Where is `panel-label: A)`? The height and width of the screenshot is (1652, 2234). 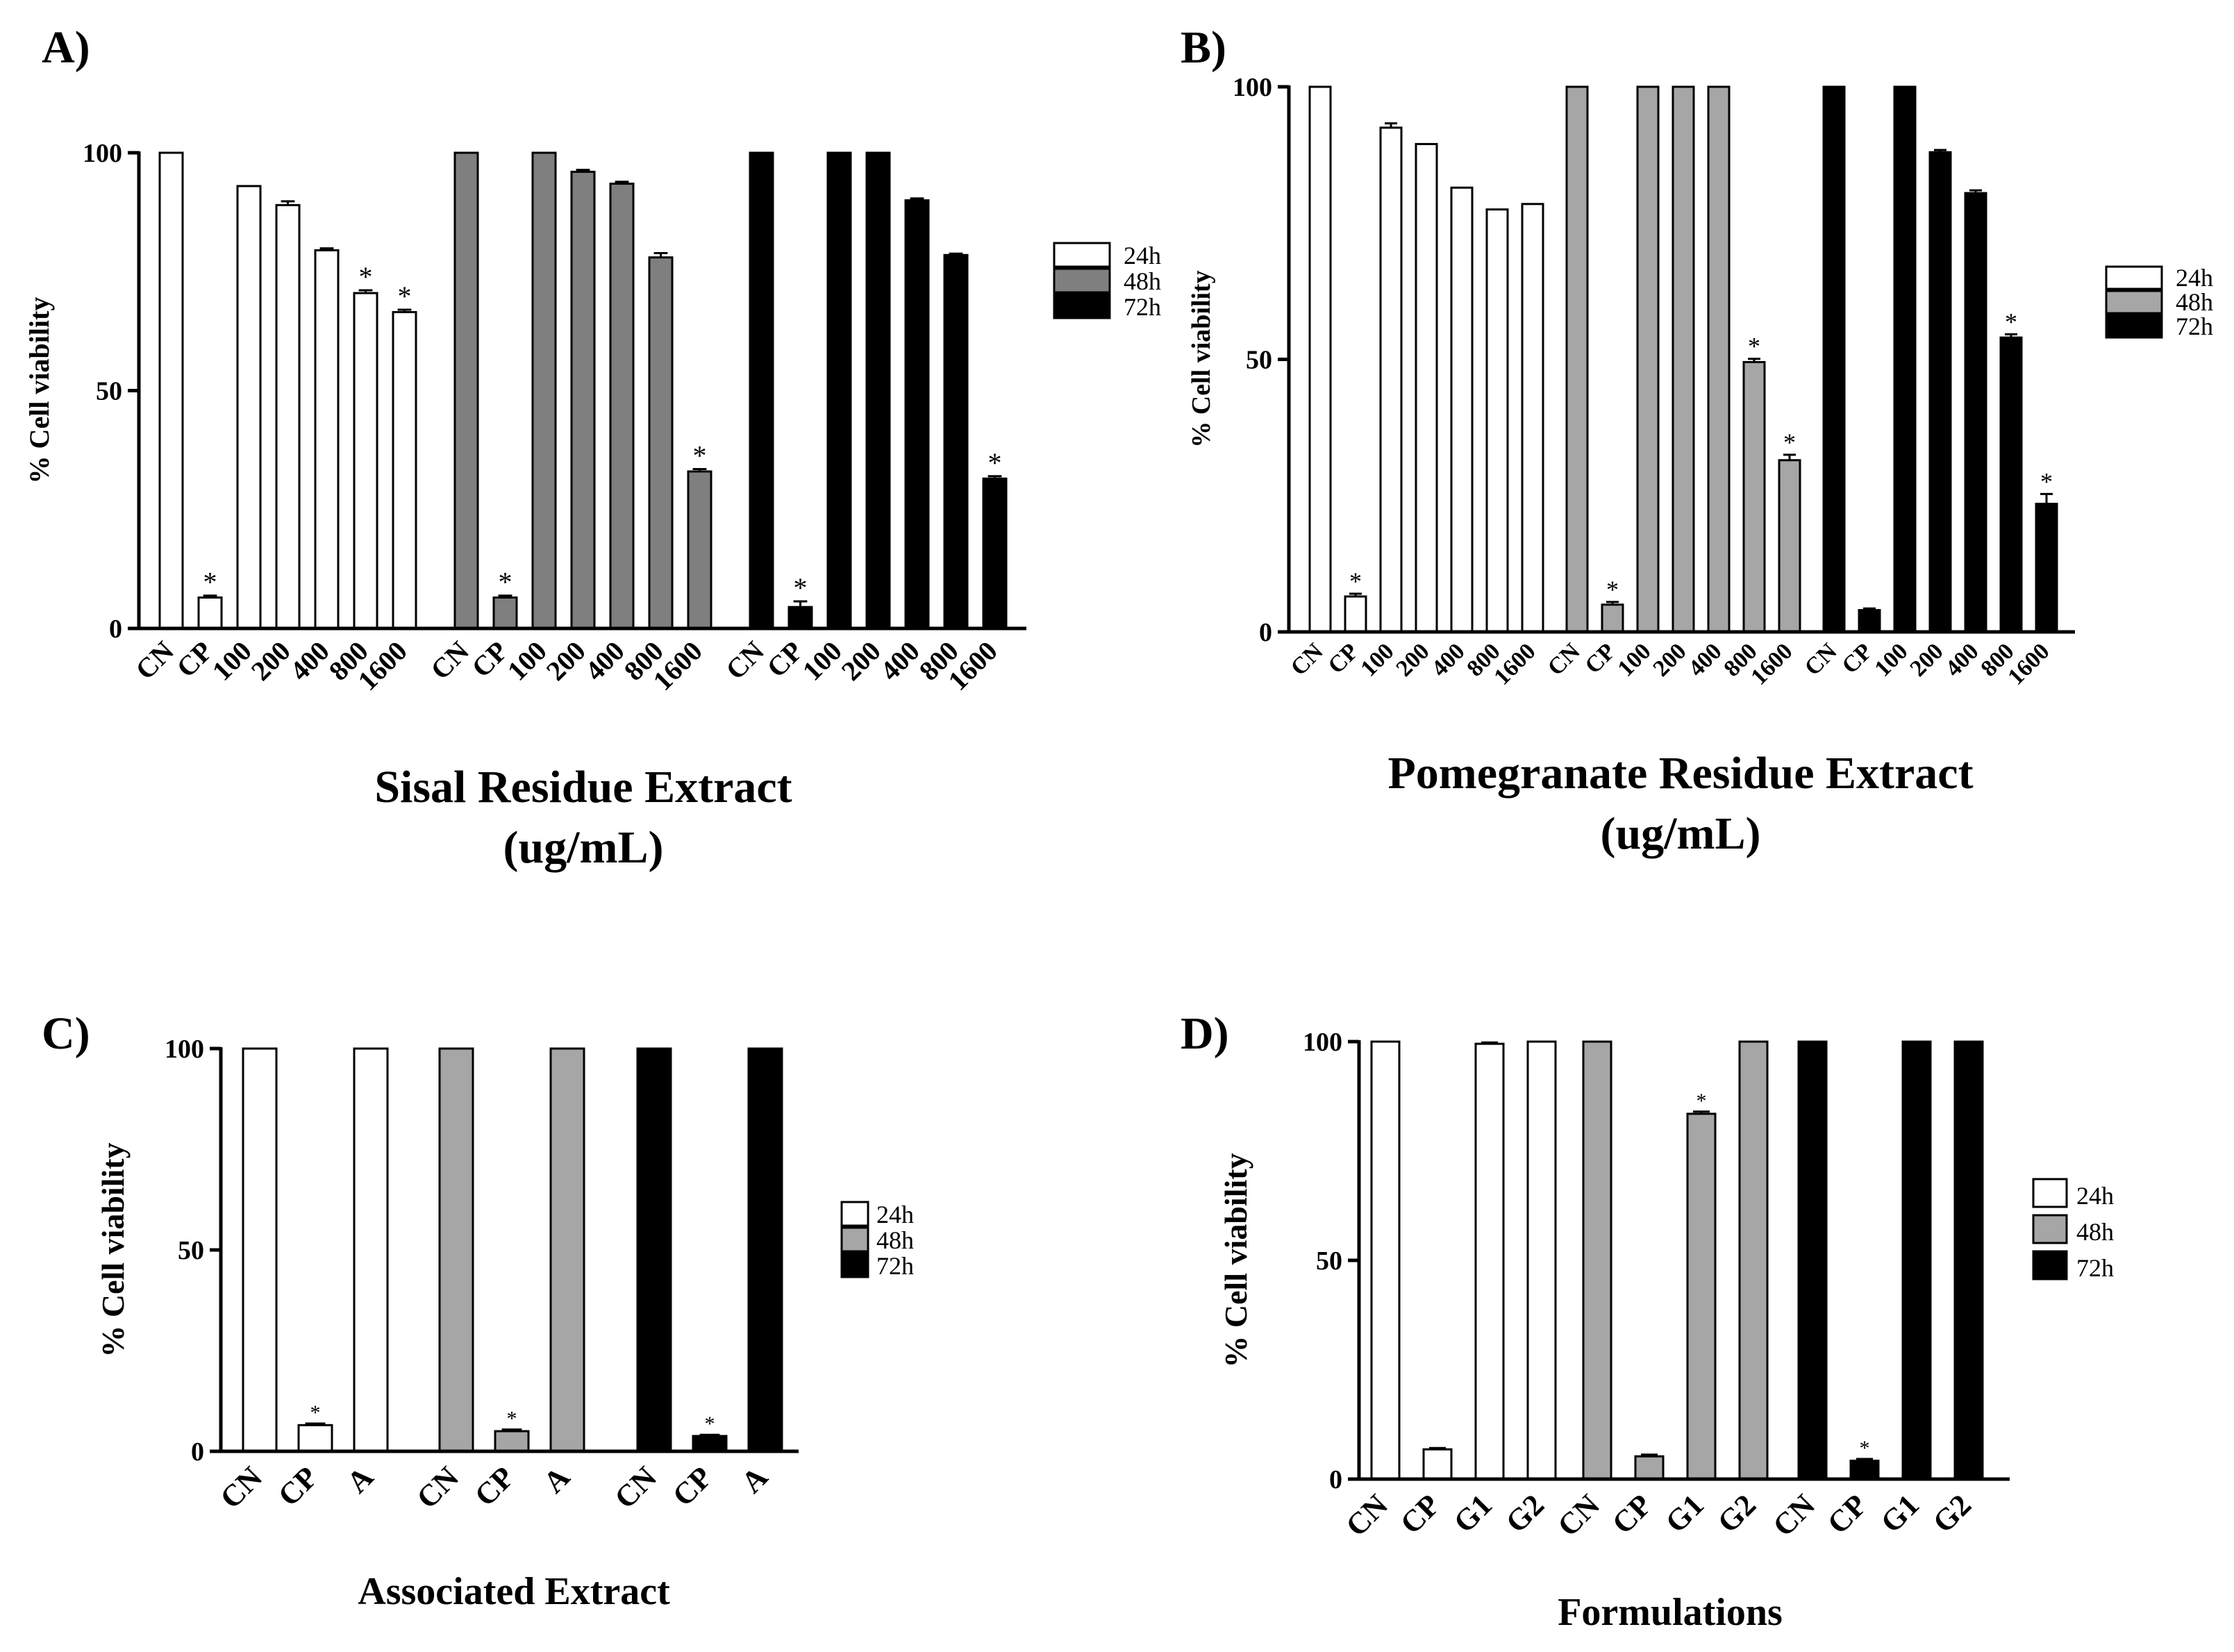
panel-label: A) is located at coordinates (66, 47).